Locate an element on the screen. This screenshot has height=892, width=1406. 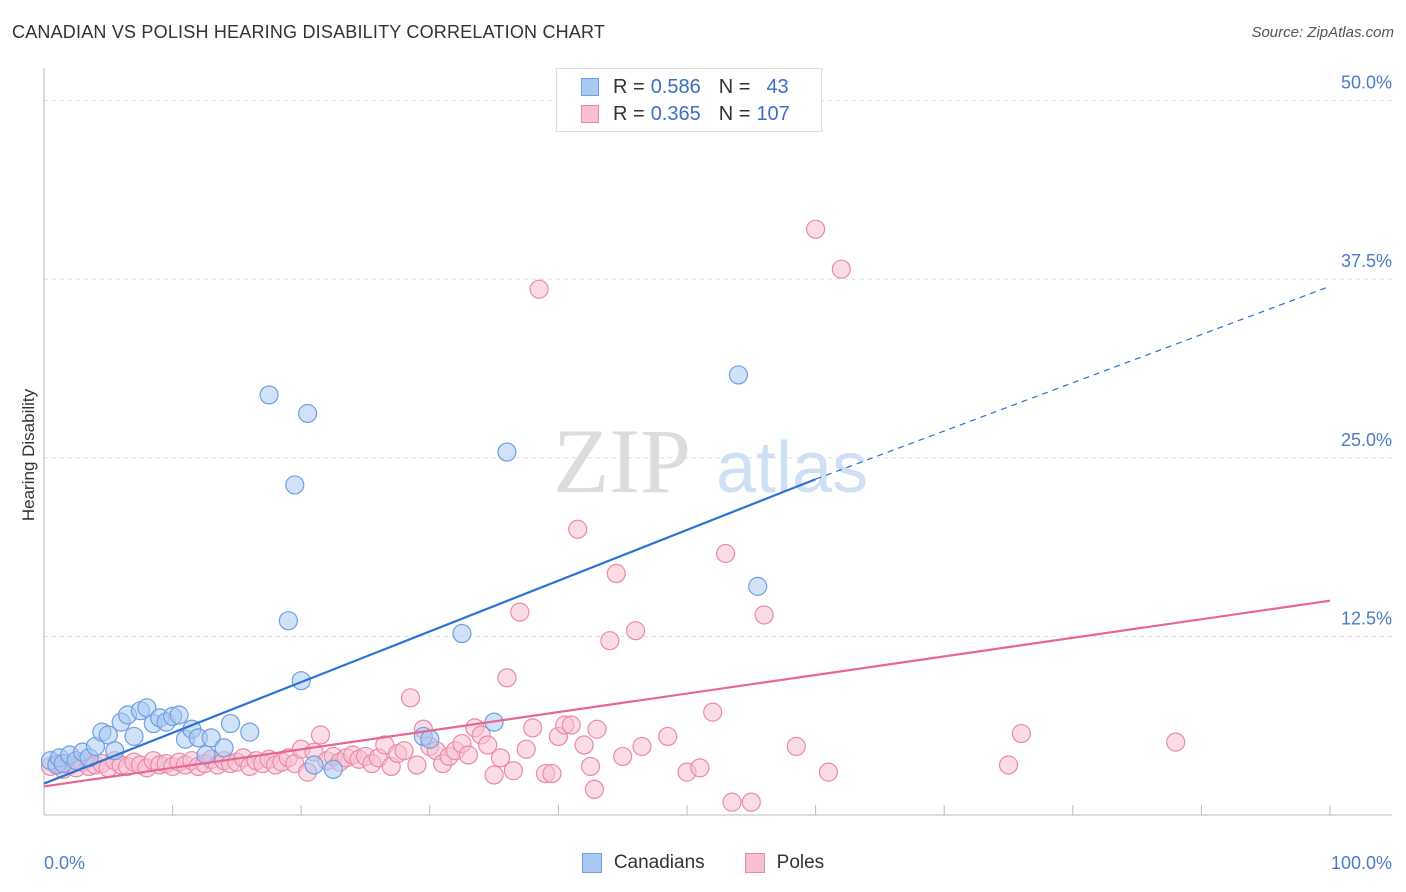
legend-row-poles: R = 0.365 N = 107 is located at coordinates (688, 114).